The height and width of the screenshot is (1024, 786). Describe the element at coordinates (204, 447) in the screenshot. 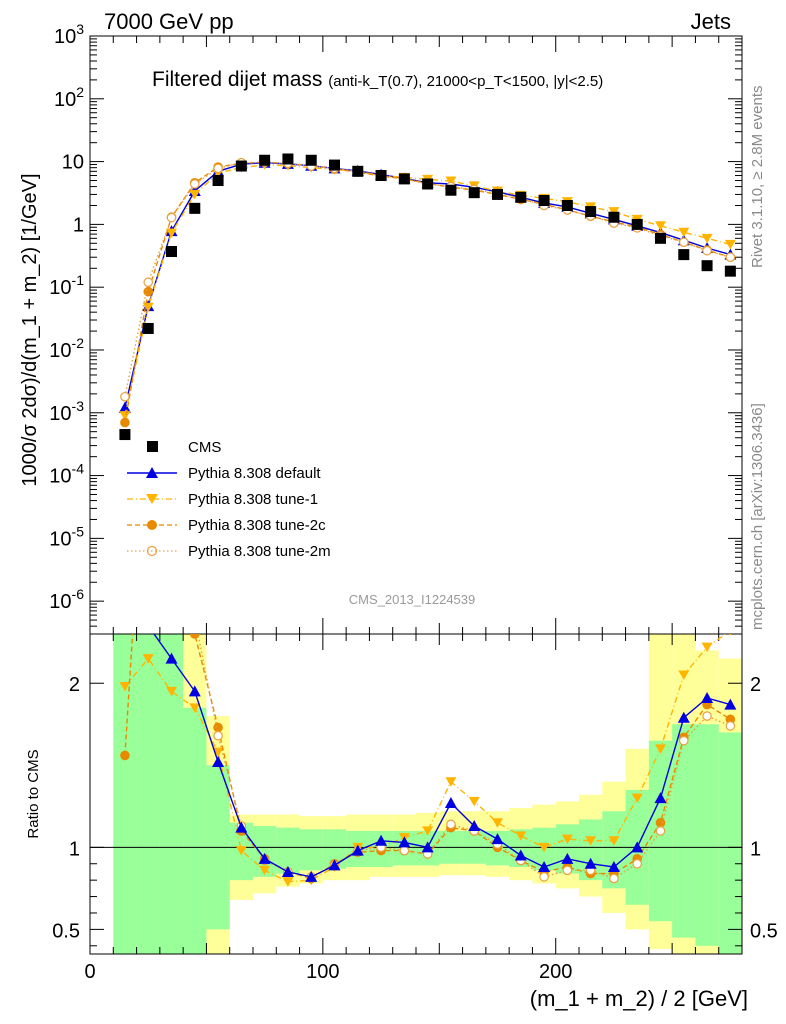

I see `legend-label-cms: CMS` at that location.